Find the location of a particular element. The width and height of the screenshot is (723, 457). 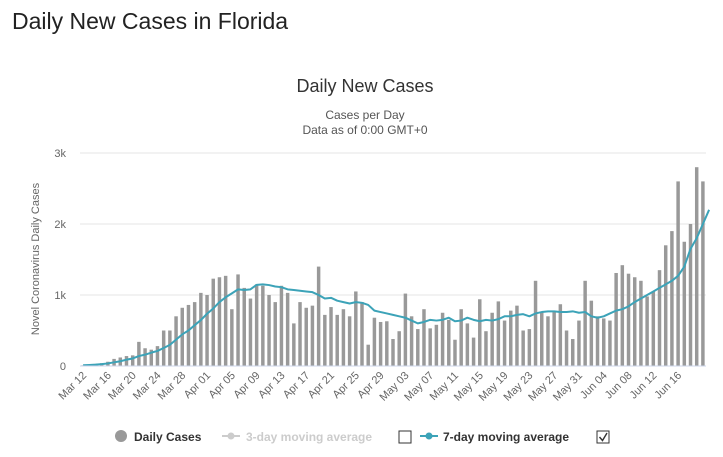

legend-item-3-day-average: 3-day moving average is located at coordinates (297, 437).